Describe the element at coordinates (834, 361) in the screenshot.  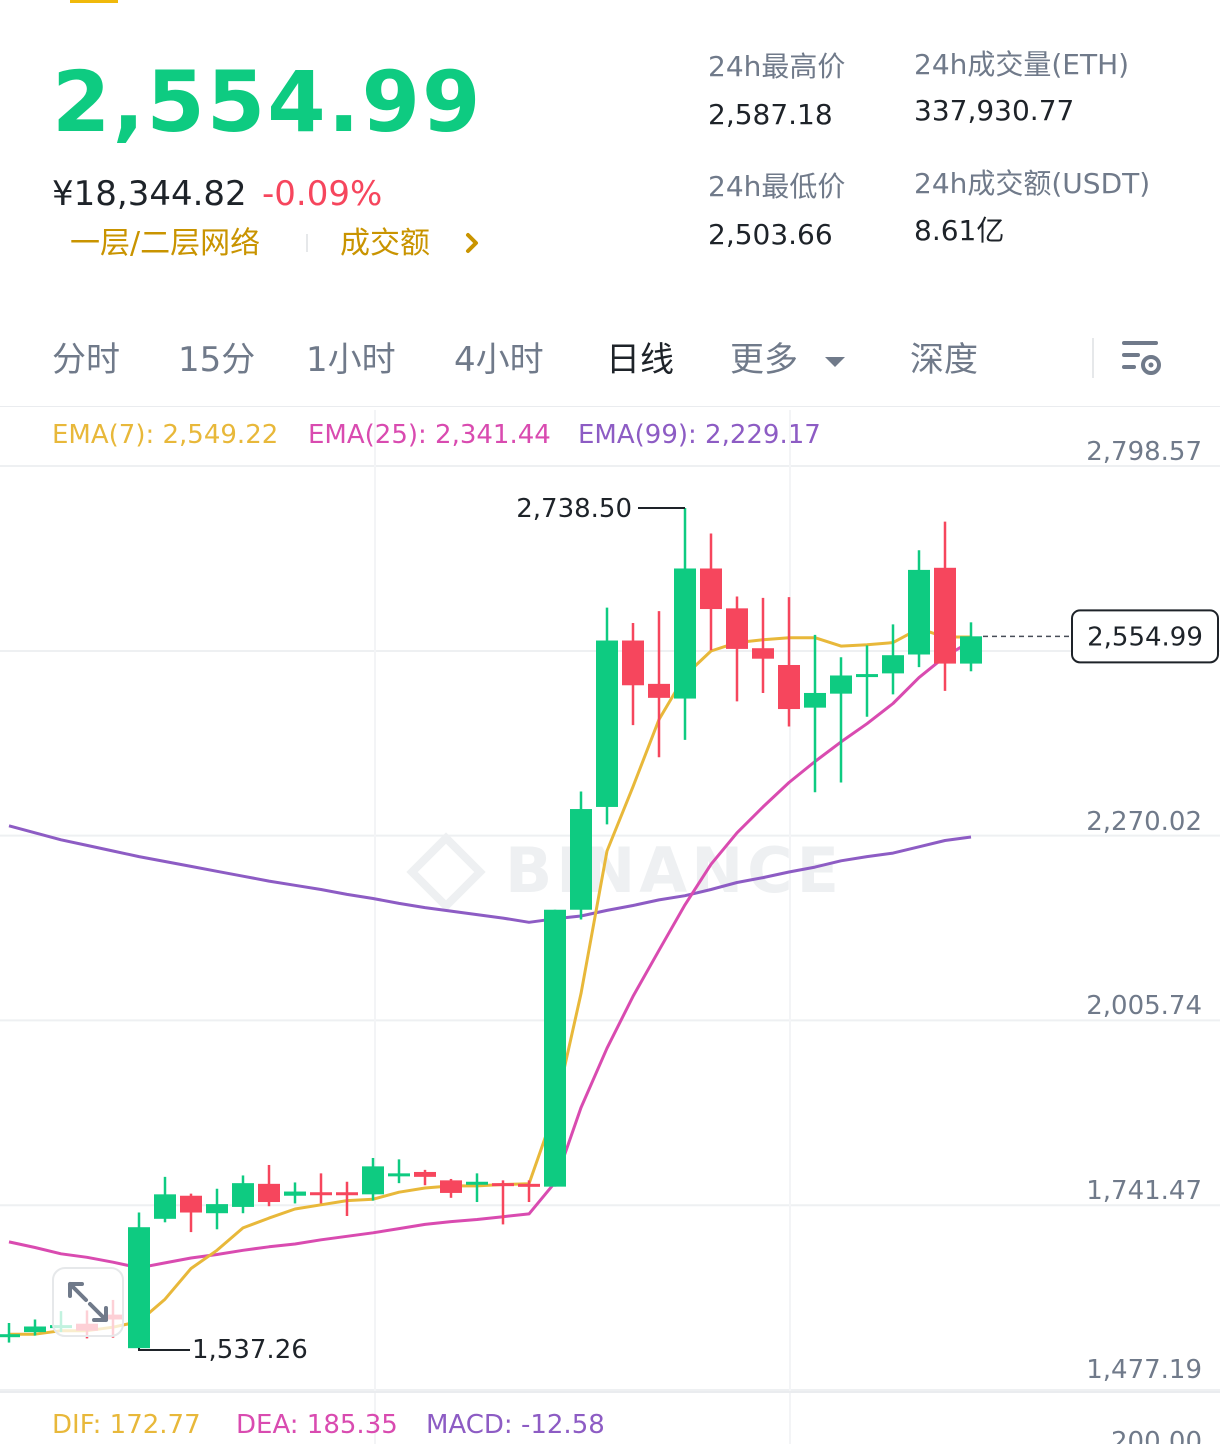
I see `caret-down-icon` at that location.